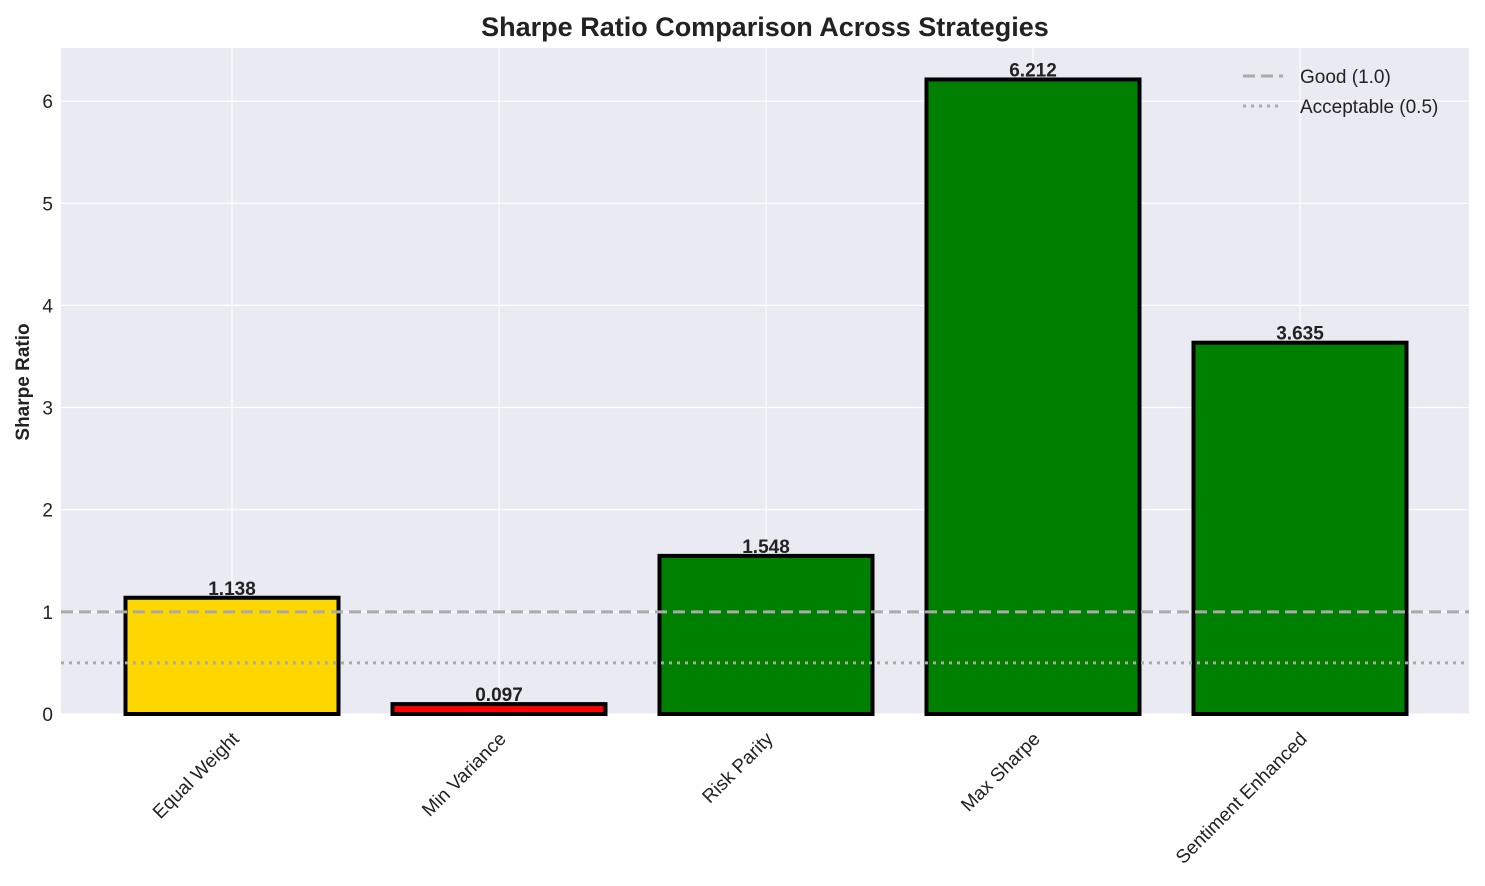  I want to click on value-label-1: 0.097, so click(499, 695).